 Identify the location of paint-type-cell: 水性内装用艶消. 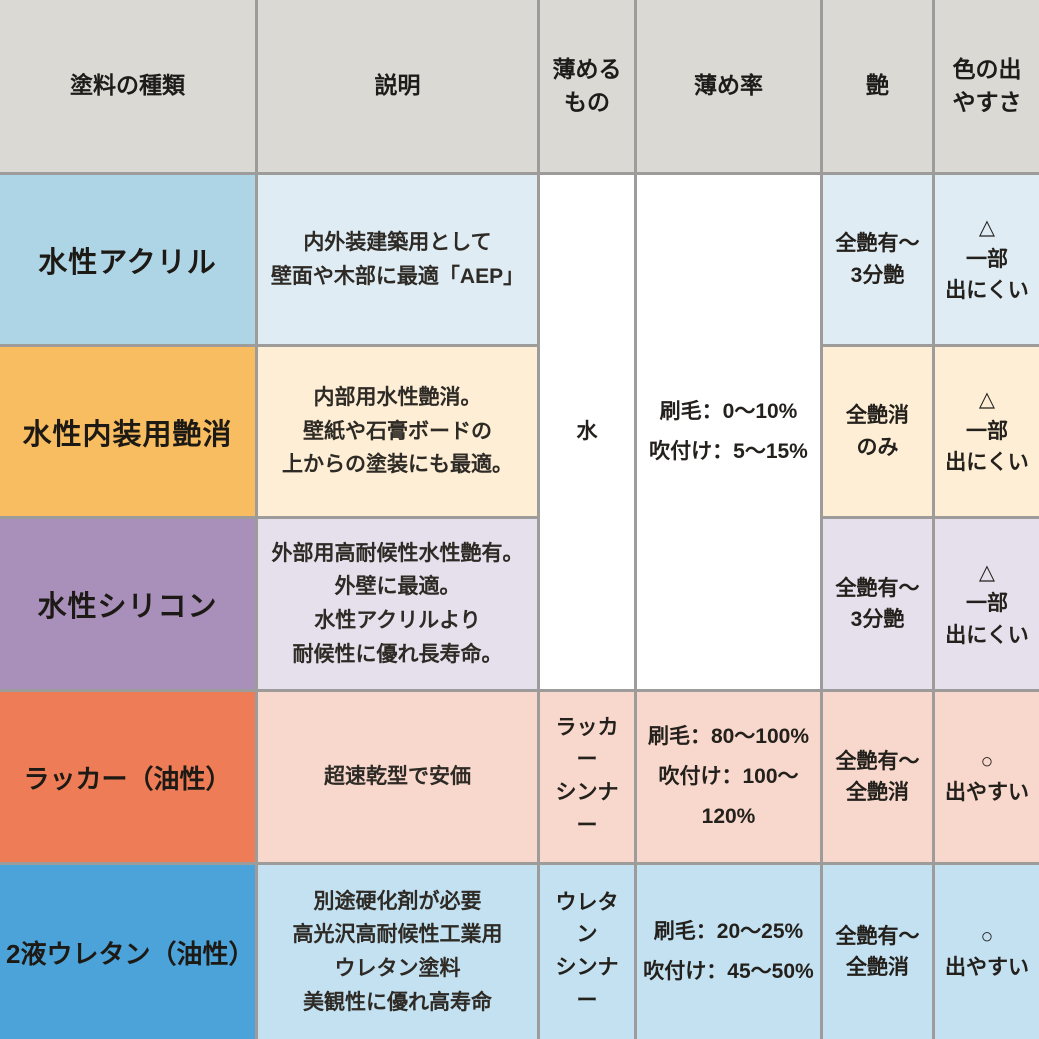
(127, 431).